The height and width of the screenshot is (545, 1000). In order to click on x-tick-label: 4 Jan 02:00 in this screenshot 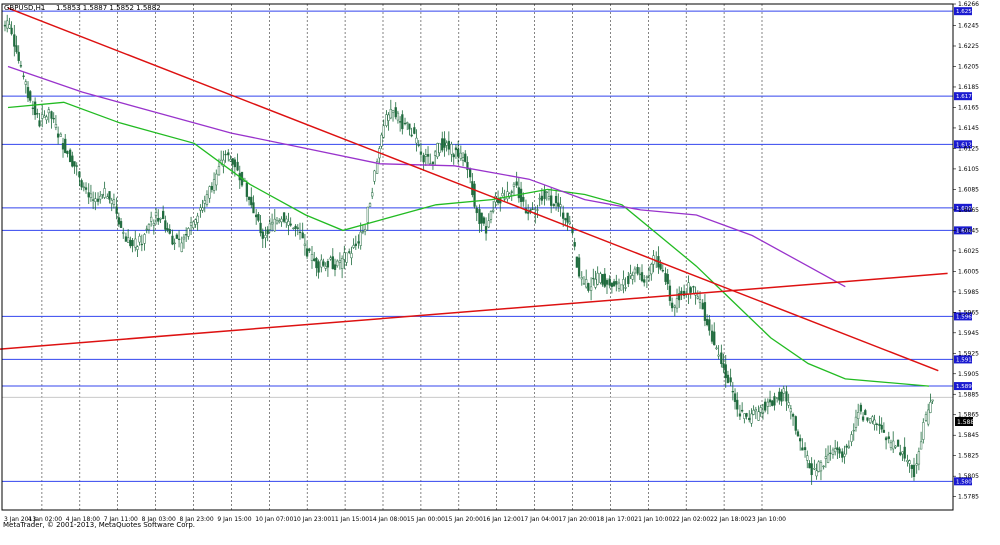, I will do `click(45, 519)`.